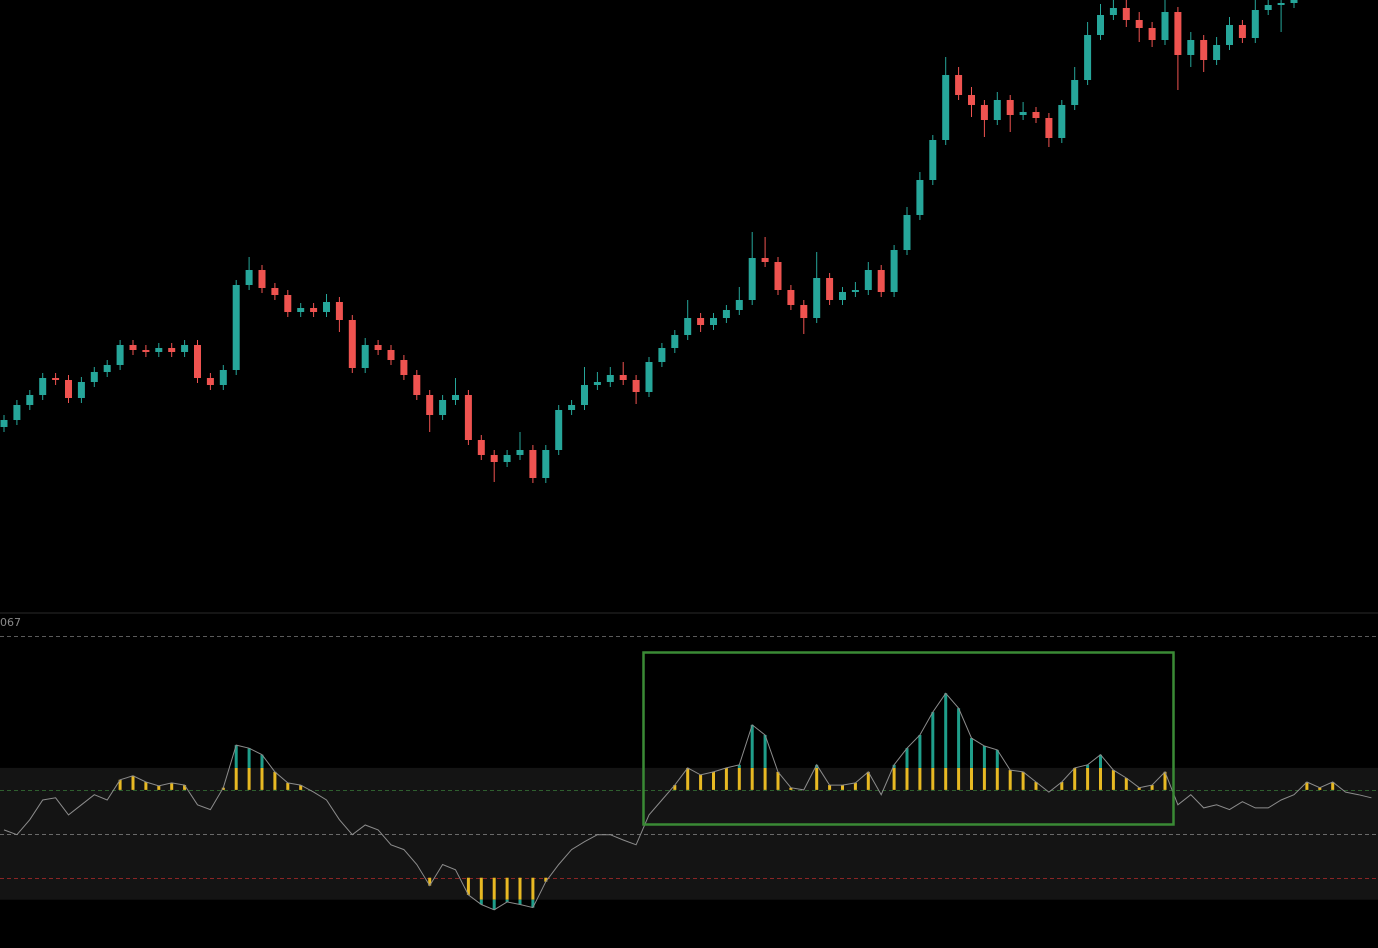  What do you see at coordinates (908, 738) in the screenshot?
I see `highlight-box` at bounding box center [908, 738].